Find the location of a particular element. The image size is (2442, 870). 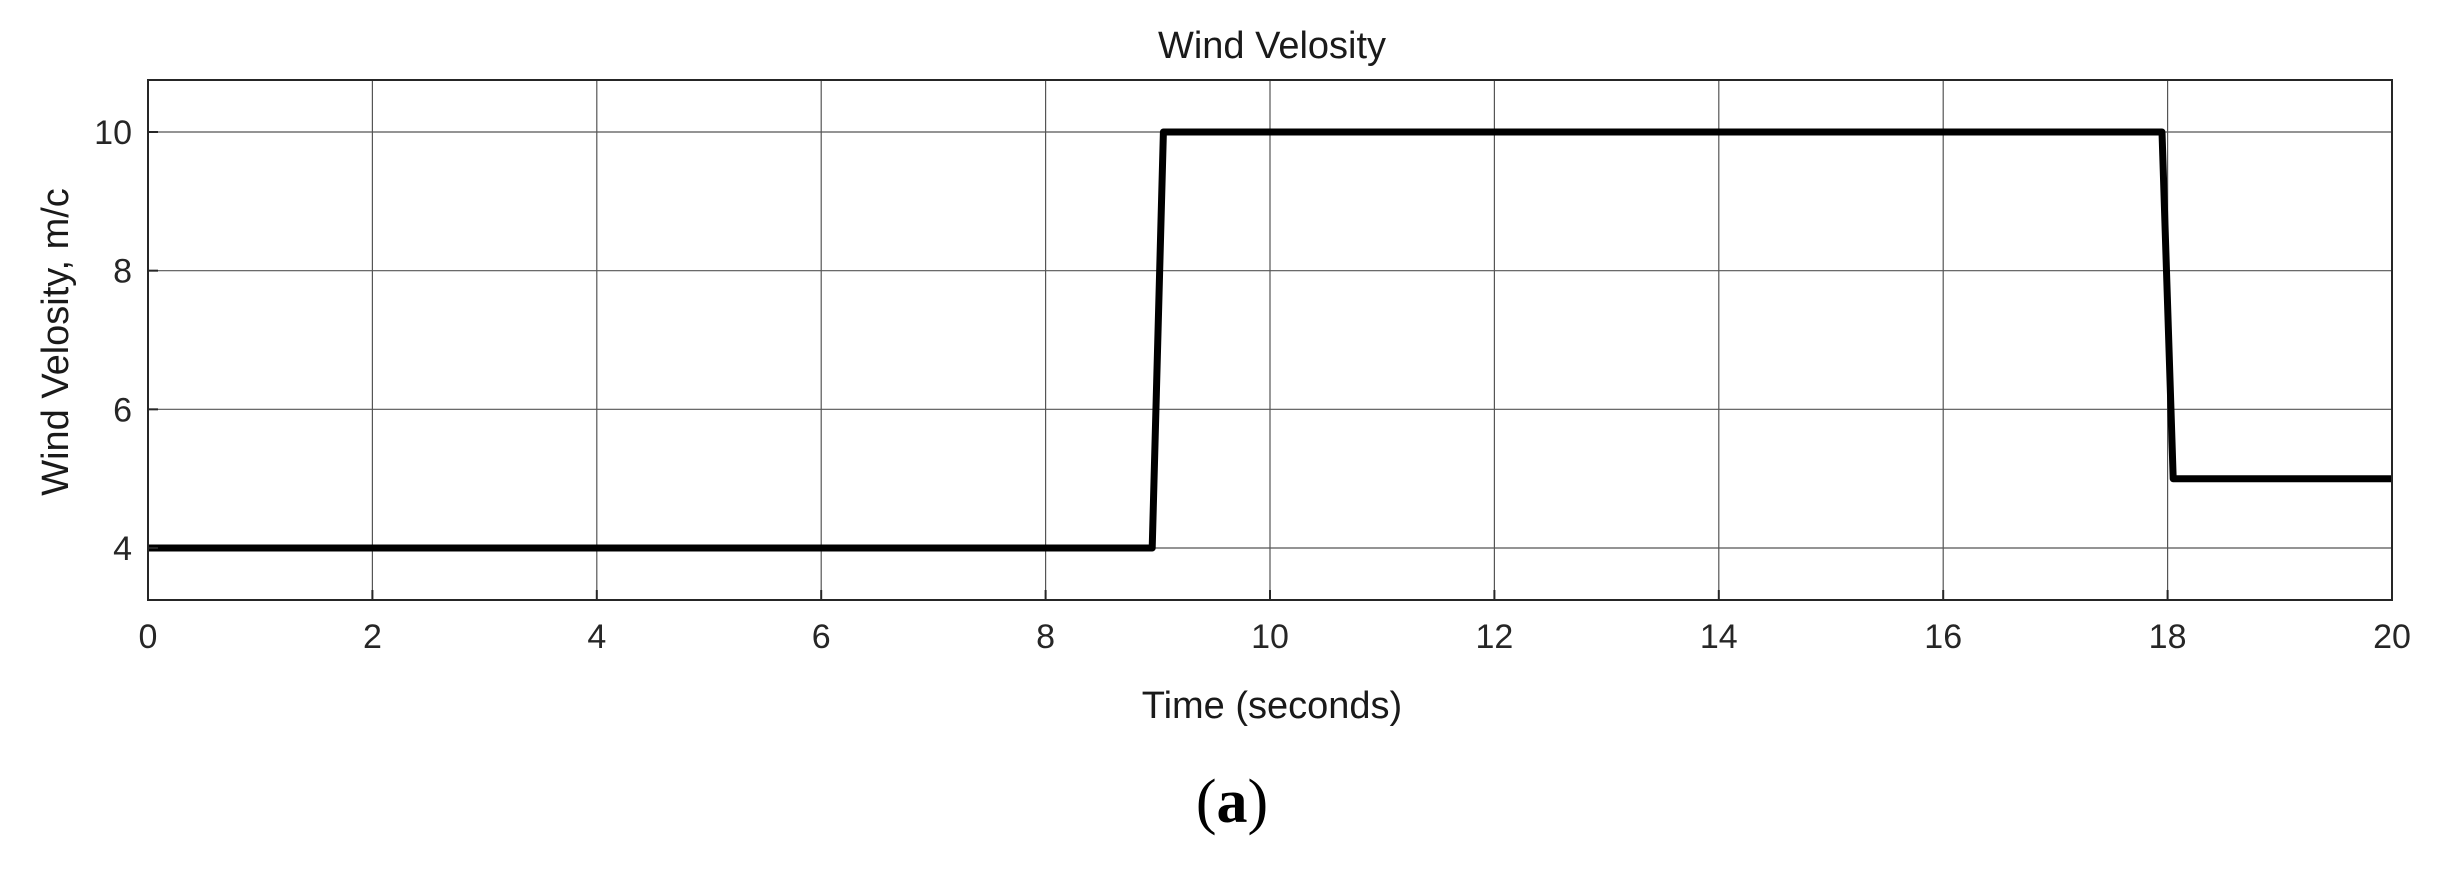

x-tick-label: 4 is located at coordinates (596, 637).